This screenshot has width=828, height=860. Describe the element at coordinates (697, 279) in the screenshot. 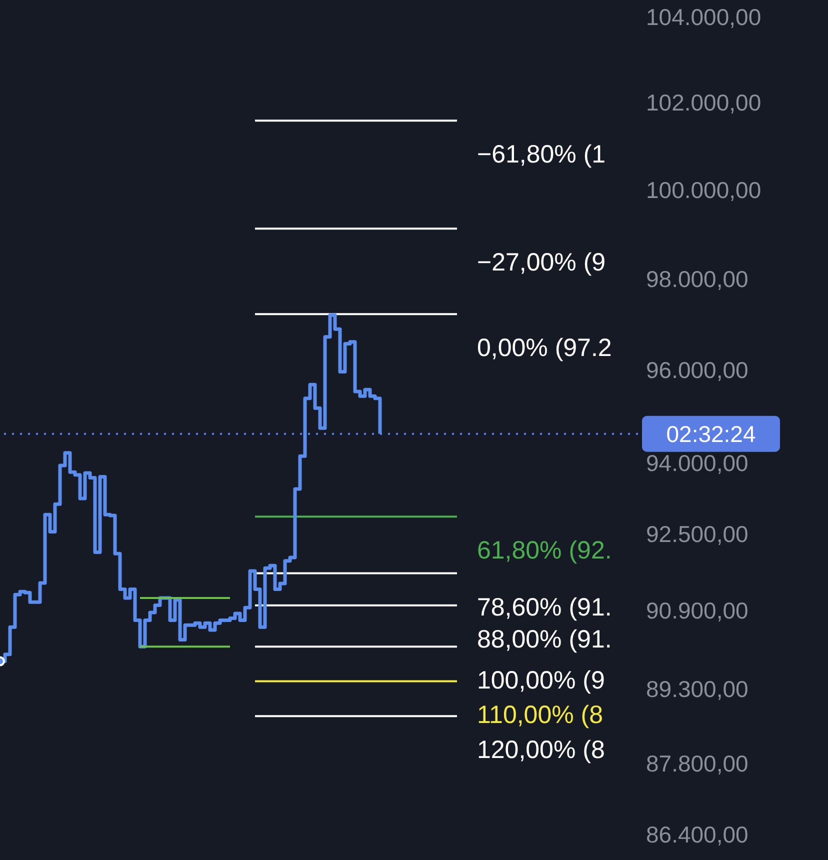

I see `y-tick-label: 98.000,00` at that location.